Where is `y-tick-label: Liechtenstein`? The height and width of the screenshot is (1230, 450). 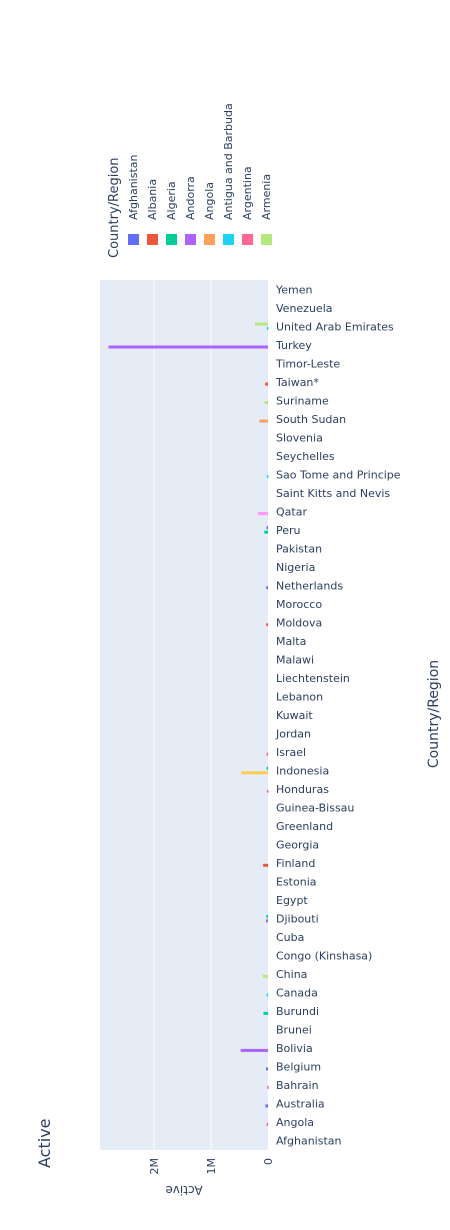 y-tick-label: Liechtenstein is located at coordinates (313, 678).